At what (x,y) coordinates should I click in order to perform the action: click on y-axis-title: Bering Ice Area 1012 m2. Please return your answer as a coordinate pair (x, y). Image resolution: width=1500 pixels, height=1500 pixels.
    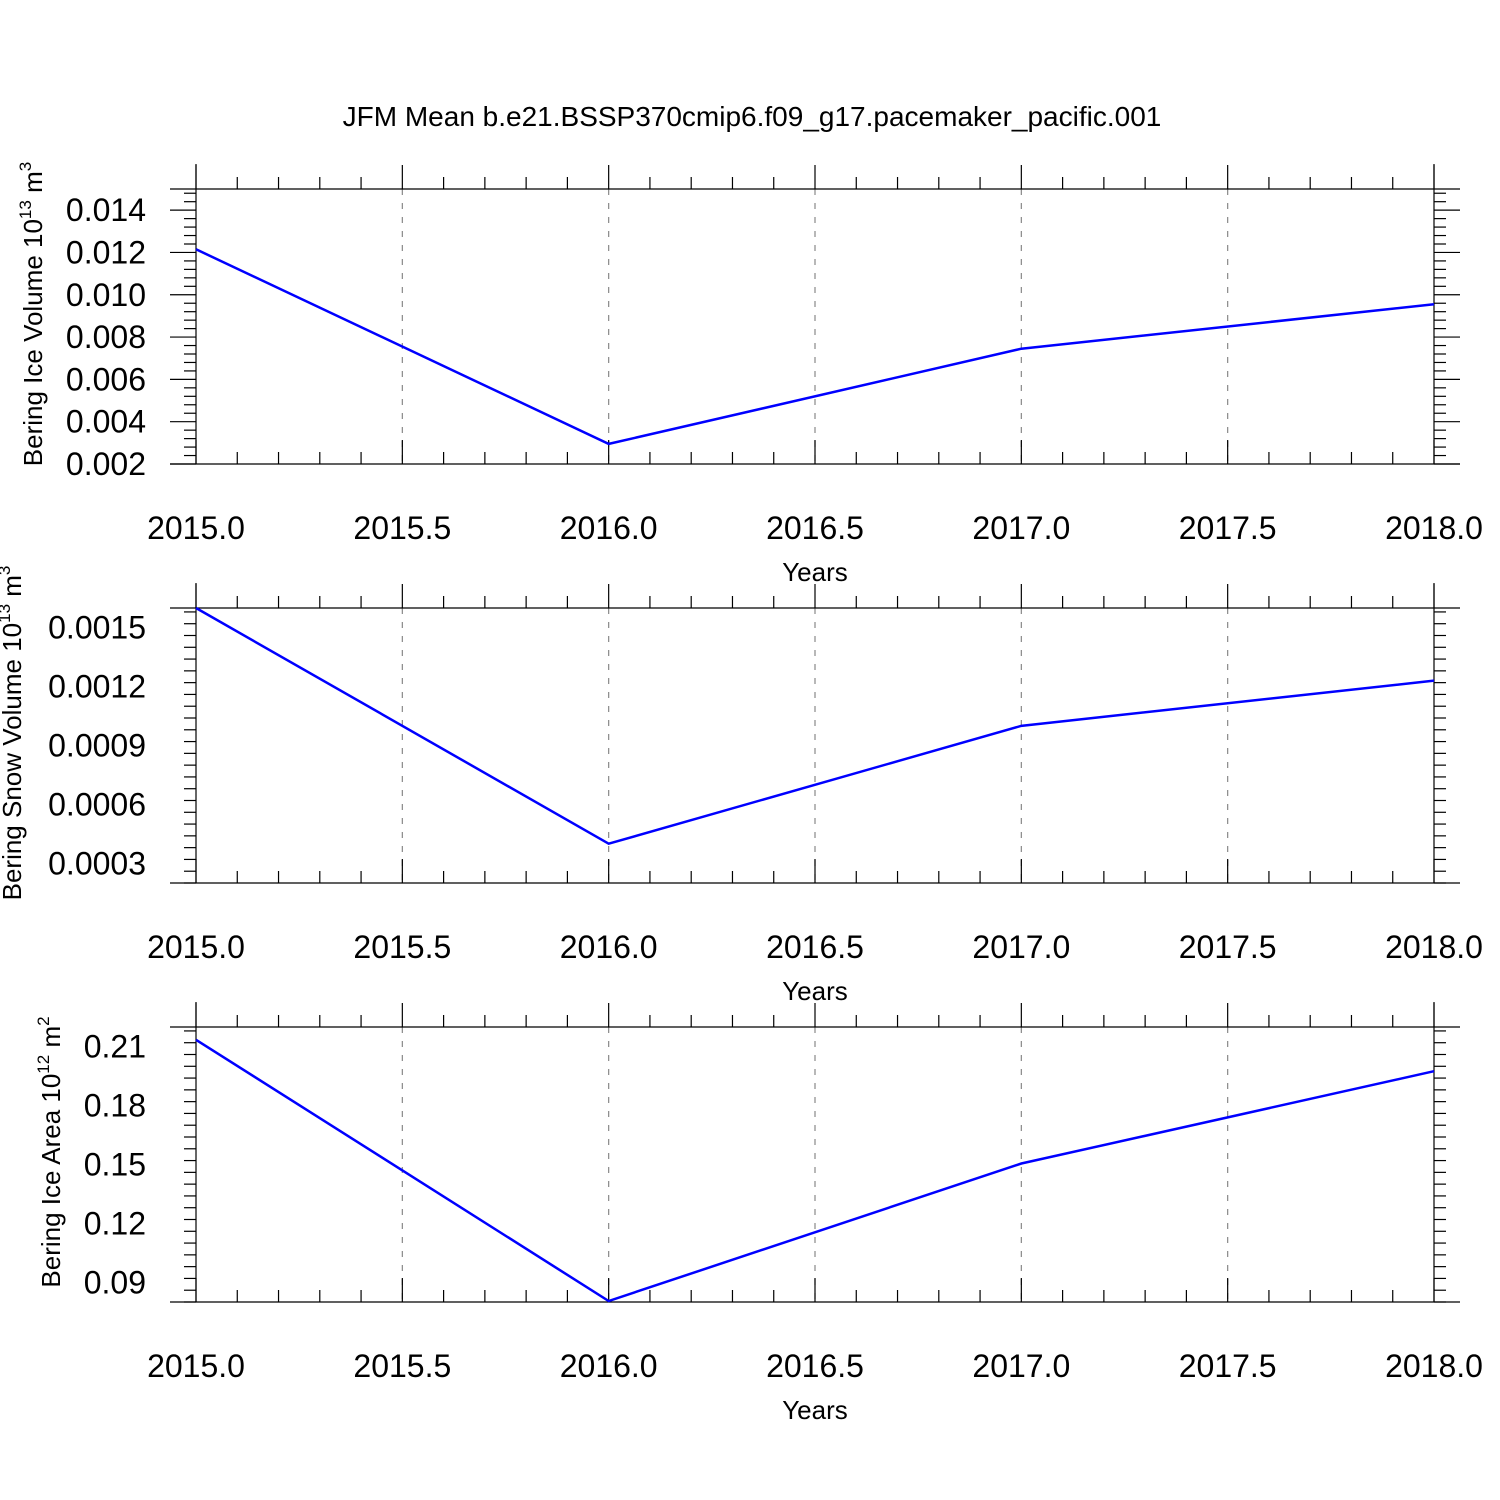
    Looking at the image, I should click on (50, 1151).